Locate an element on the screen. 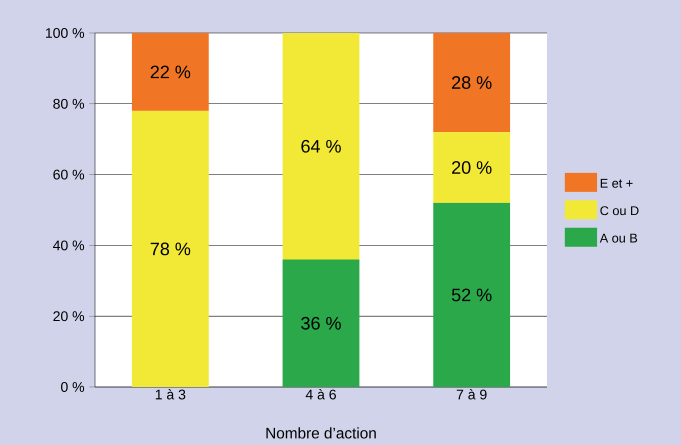 This screenshot has width=681, height=445. y-tick-label: 0 % is located at coordinates (72, 387).